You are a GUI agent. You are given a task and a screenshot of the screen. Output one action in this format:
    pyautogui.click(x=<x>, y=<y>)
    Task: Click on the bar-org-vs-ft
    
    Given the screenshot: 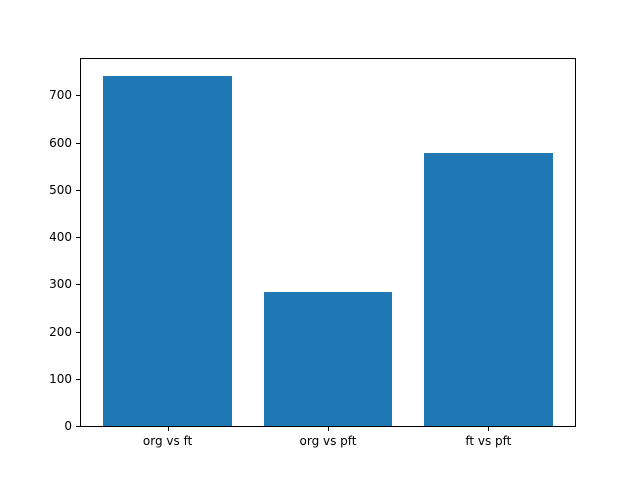 What is the action you would take?
    pyautogui.click(x=167, y=251)
    